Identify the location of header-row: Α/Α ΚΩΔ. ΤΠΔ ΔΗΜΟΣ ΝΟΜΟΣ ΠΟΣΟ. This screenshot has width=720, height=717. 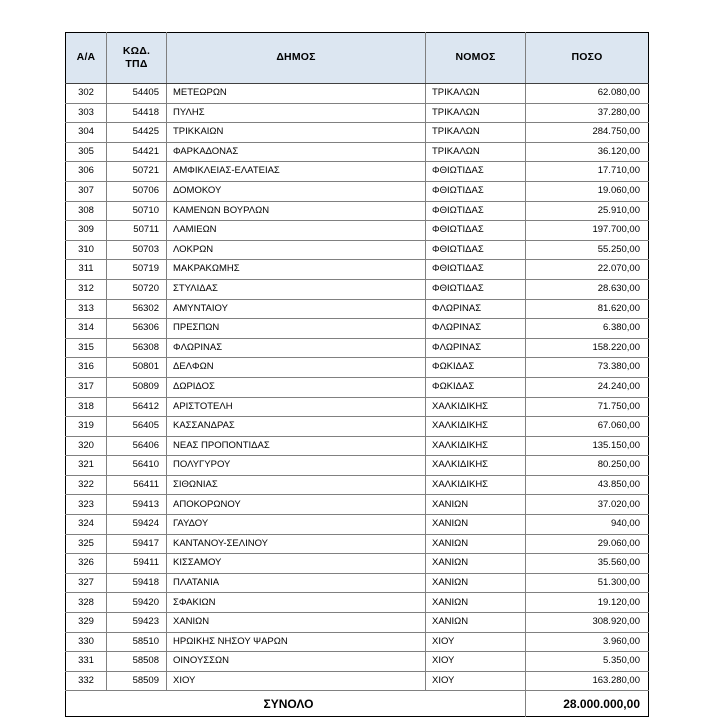
(357, 58).